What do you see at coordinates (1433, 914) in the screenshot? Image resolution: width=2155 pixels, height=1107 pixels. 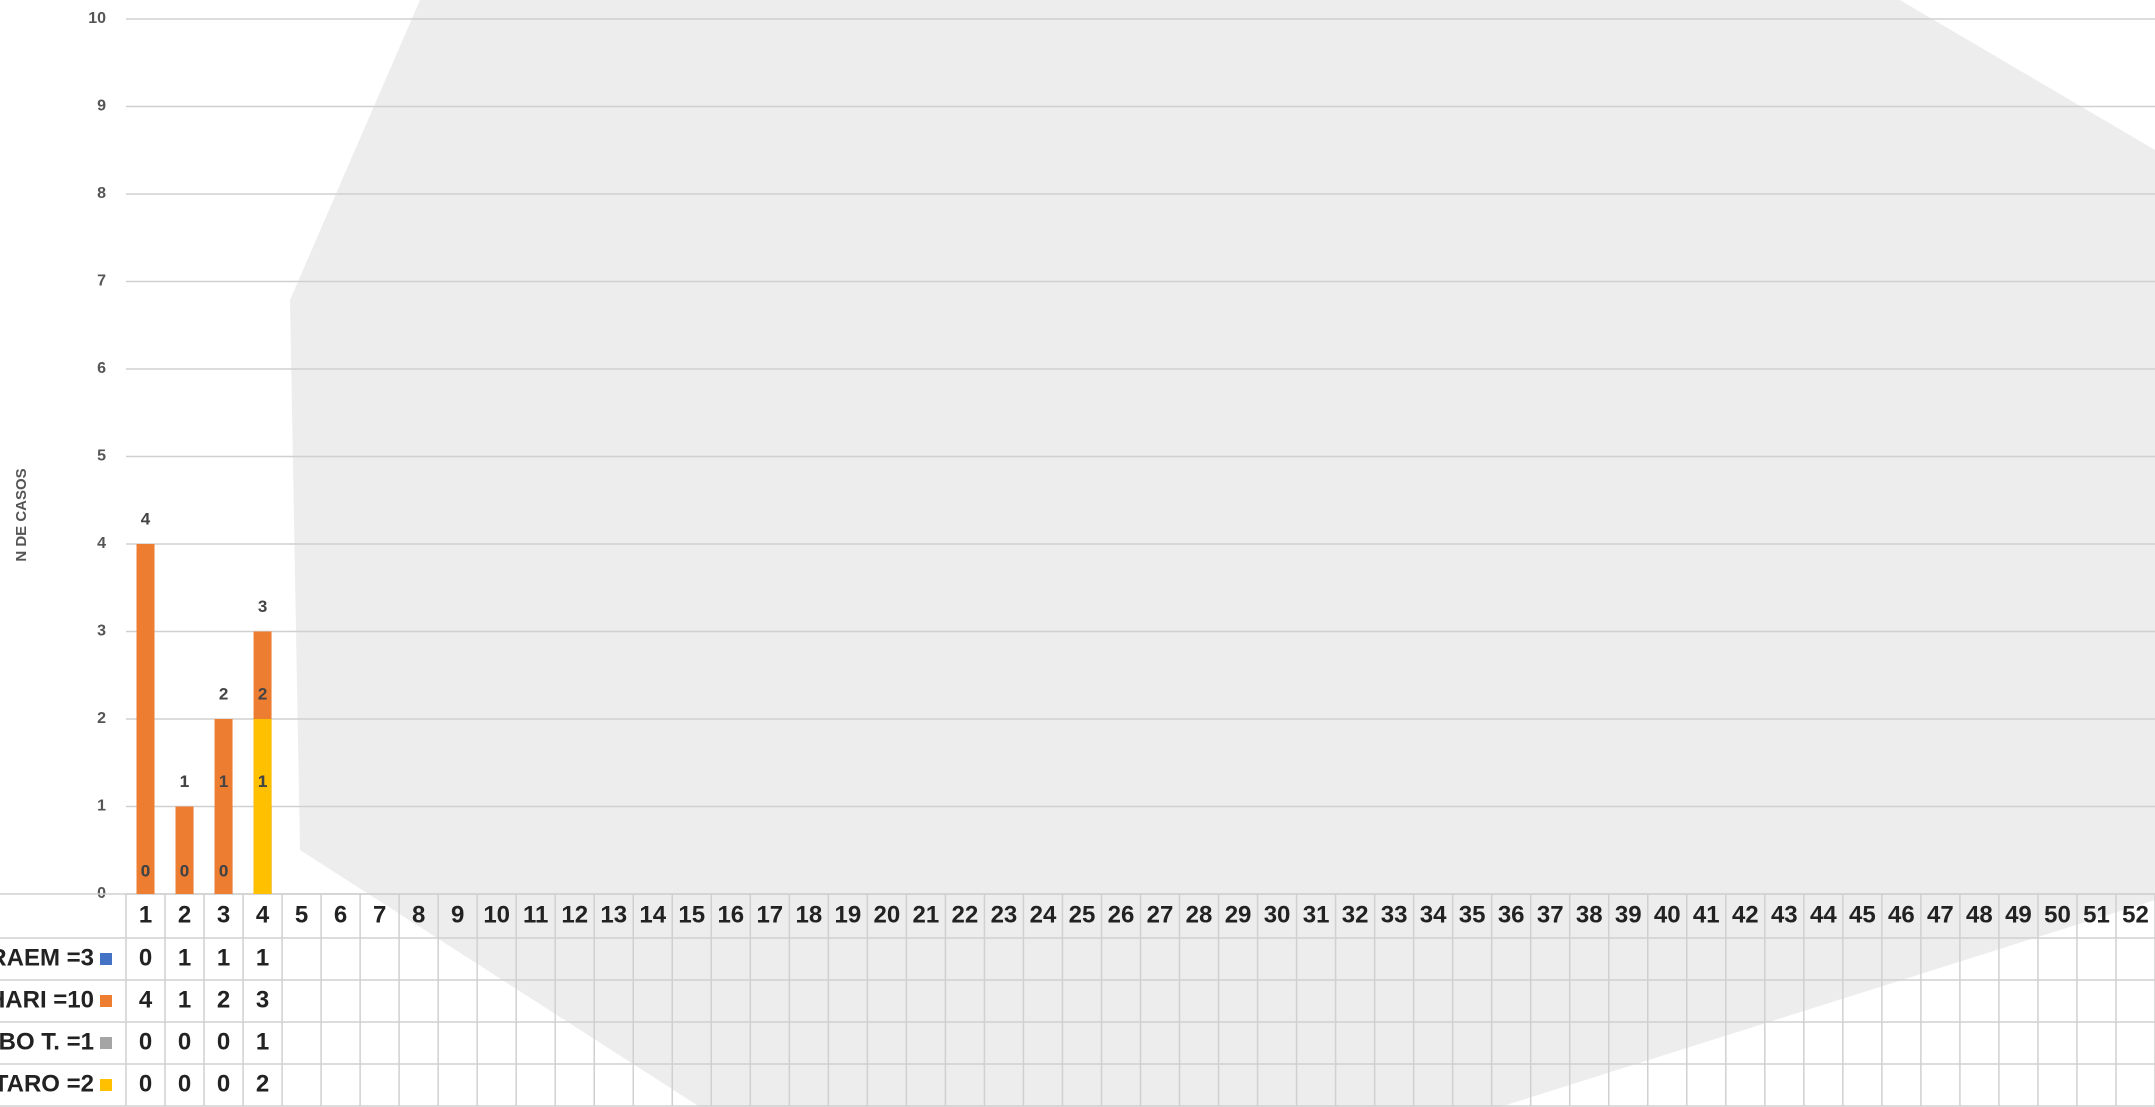 I see `x-tick-label: 34` at bounding box center [1433, 914].